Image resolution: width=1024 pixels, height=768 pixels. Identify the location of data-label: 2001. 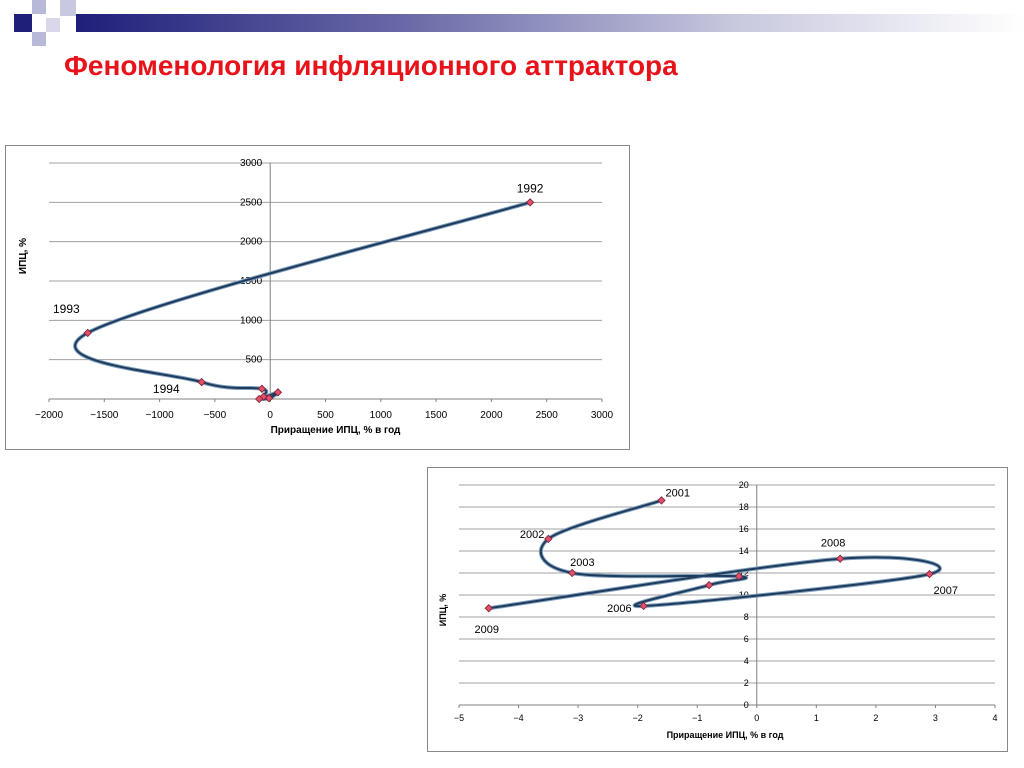
(677, 493).